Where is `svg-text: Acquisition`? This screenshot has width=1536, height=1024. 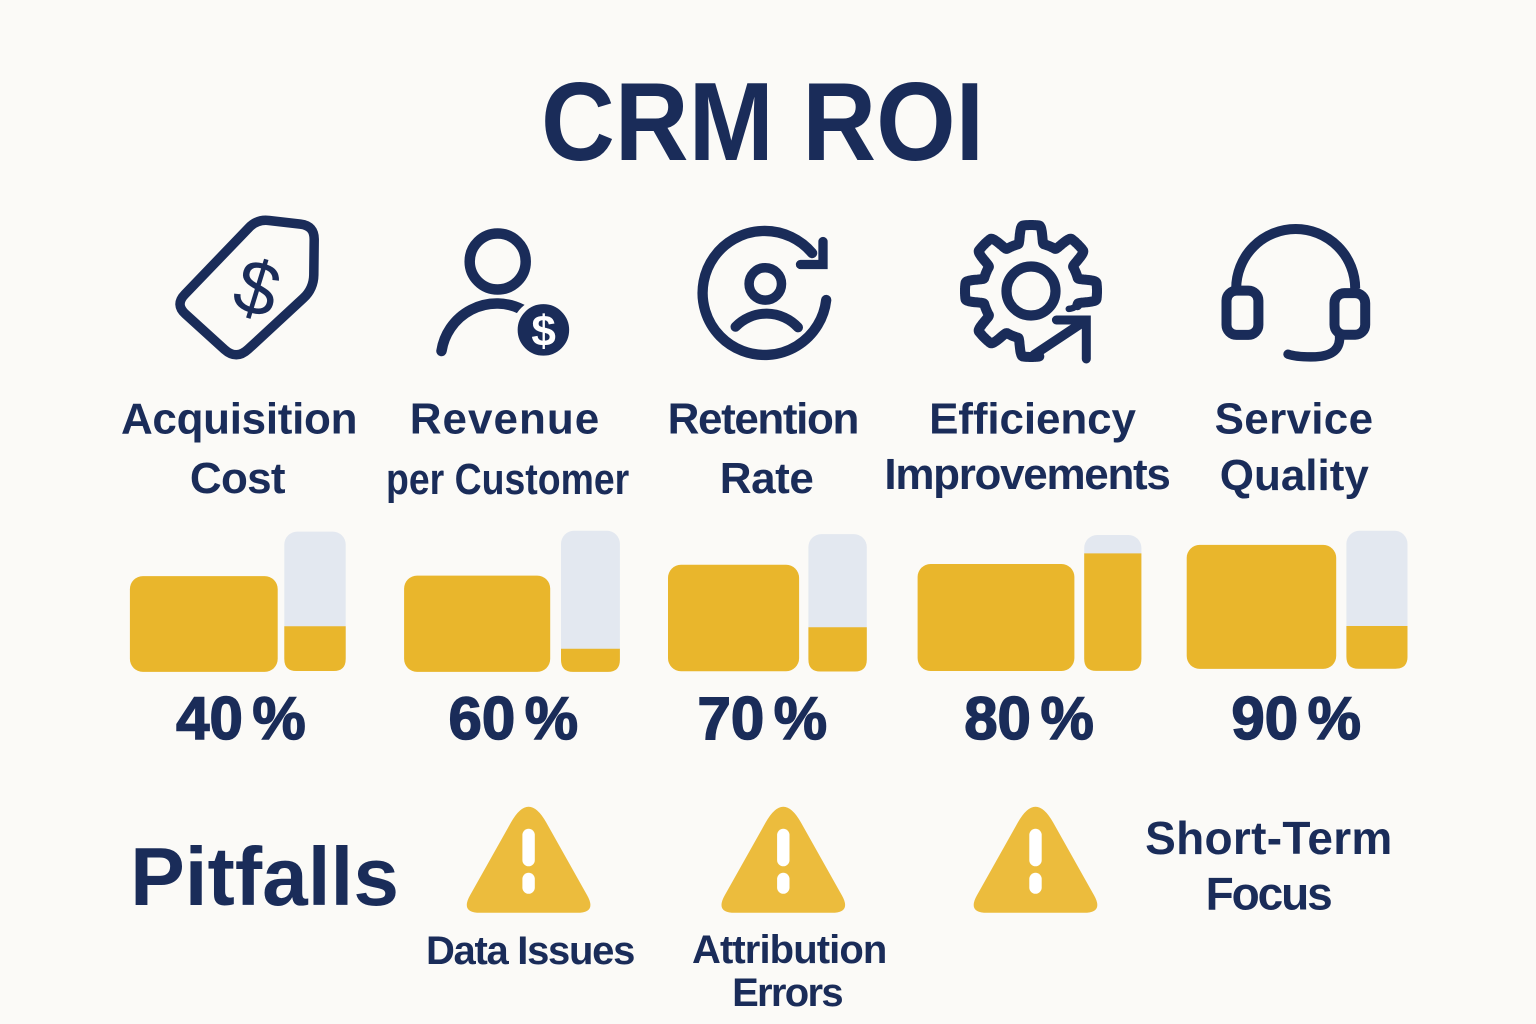 svg-text: Acquisition is located at coordinates (239, 418).